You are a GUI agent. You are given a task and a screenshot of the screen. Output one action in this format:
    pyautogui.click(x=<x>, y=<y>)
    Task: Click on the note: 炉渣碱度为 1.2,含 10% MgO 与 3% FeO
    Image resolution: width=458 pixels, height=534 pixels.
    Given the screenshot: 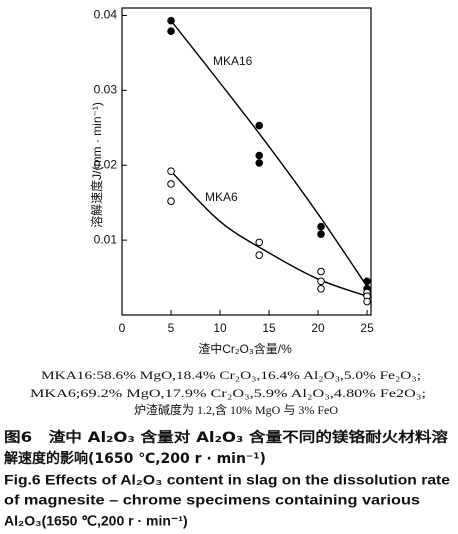 What is the action you would take?
    pyautogui.click(x=236, y=409)
    